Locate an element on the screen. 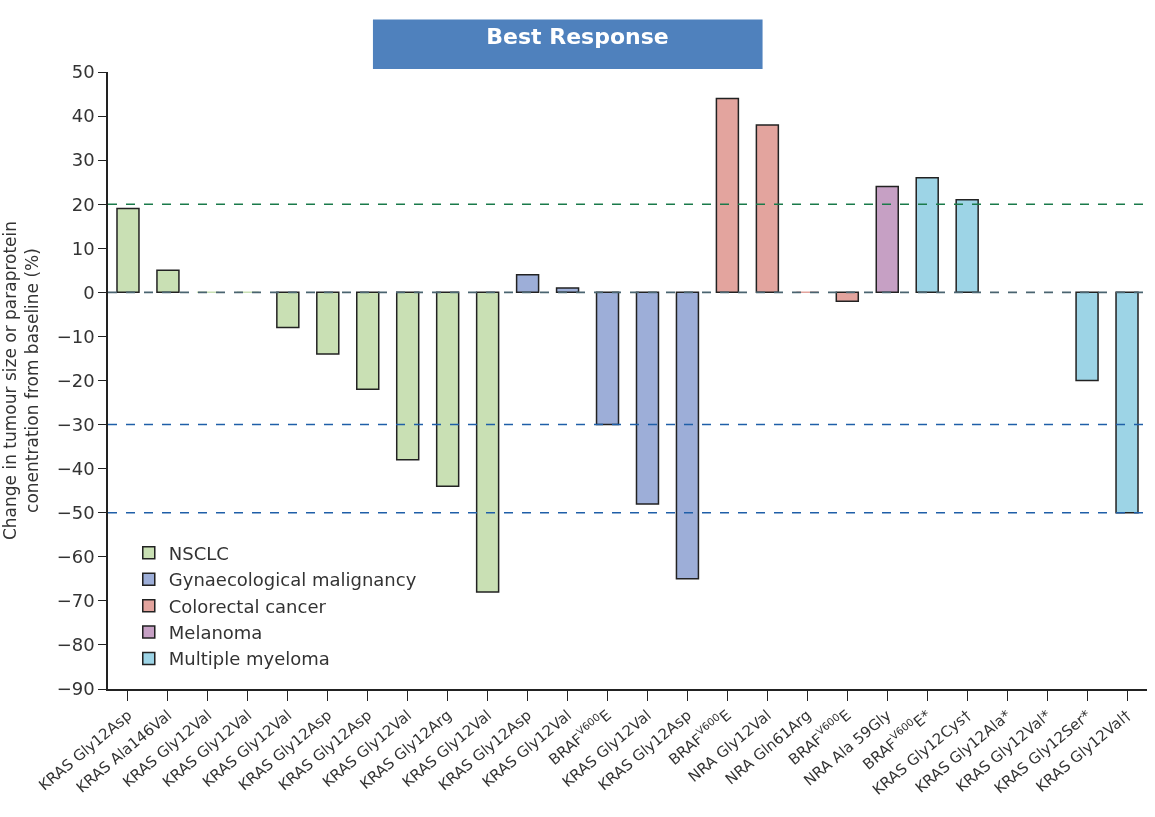 The image size is (1155, 817). legend-label: NSCLC is located at coordinates (198, 553).